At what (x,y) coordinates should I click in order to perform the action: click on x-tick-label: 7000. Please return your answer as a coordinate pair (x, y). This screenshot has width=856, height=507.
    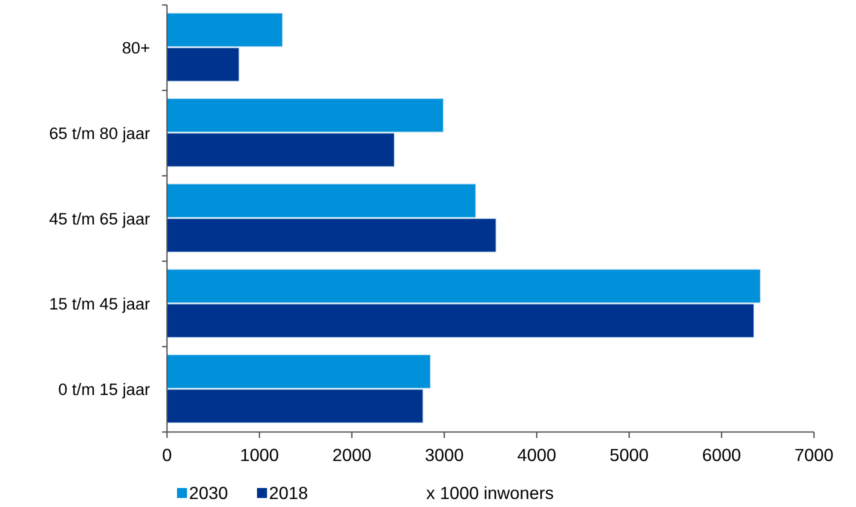
    Looking at the image, I should click on (814, 455).